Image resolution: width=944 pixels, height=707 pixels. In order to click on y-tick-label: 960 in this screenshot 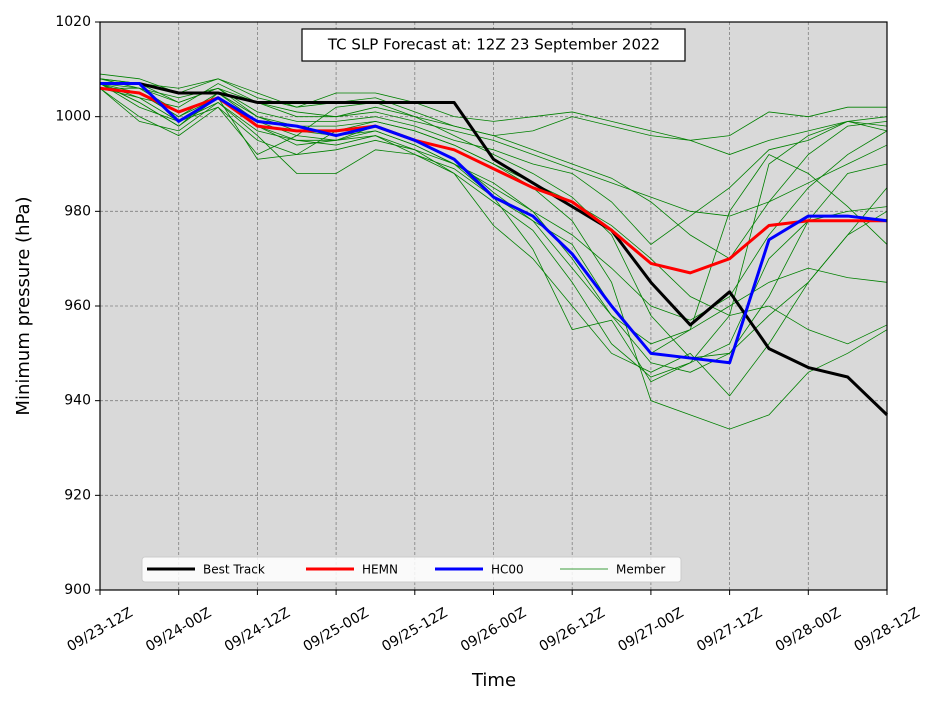, I will do `click(77, 306)`.